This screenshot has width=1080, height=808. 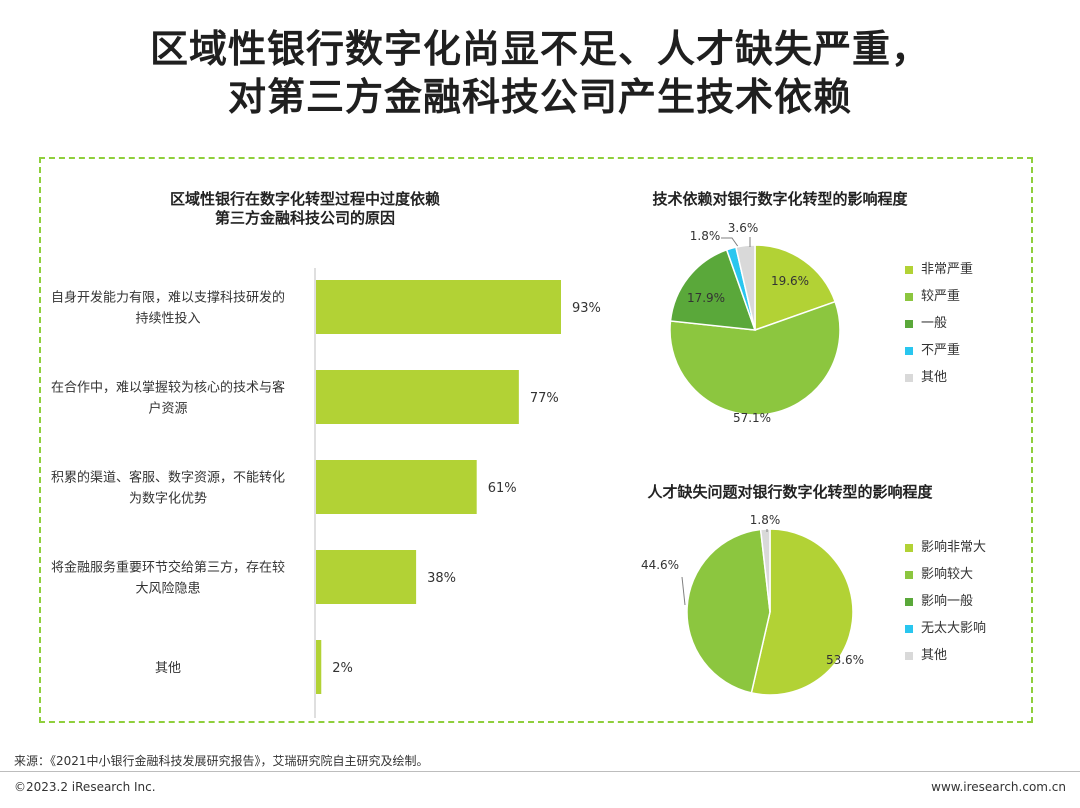 I want to click on bar-category-label-0-1: 持续性投入, so click(x=167, y=319).